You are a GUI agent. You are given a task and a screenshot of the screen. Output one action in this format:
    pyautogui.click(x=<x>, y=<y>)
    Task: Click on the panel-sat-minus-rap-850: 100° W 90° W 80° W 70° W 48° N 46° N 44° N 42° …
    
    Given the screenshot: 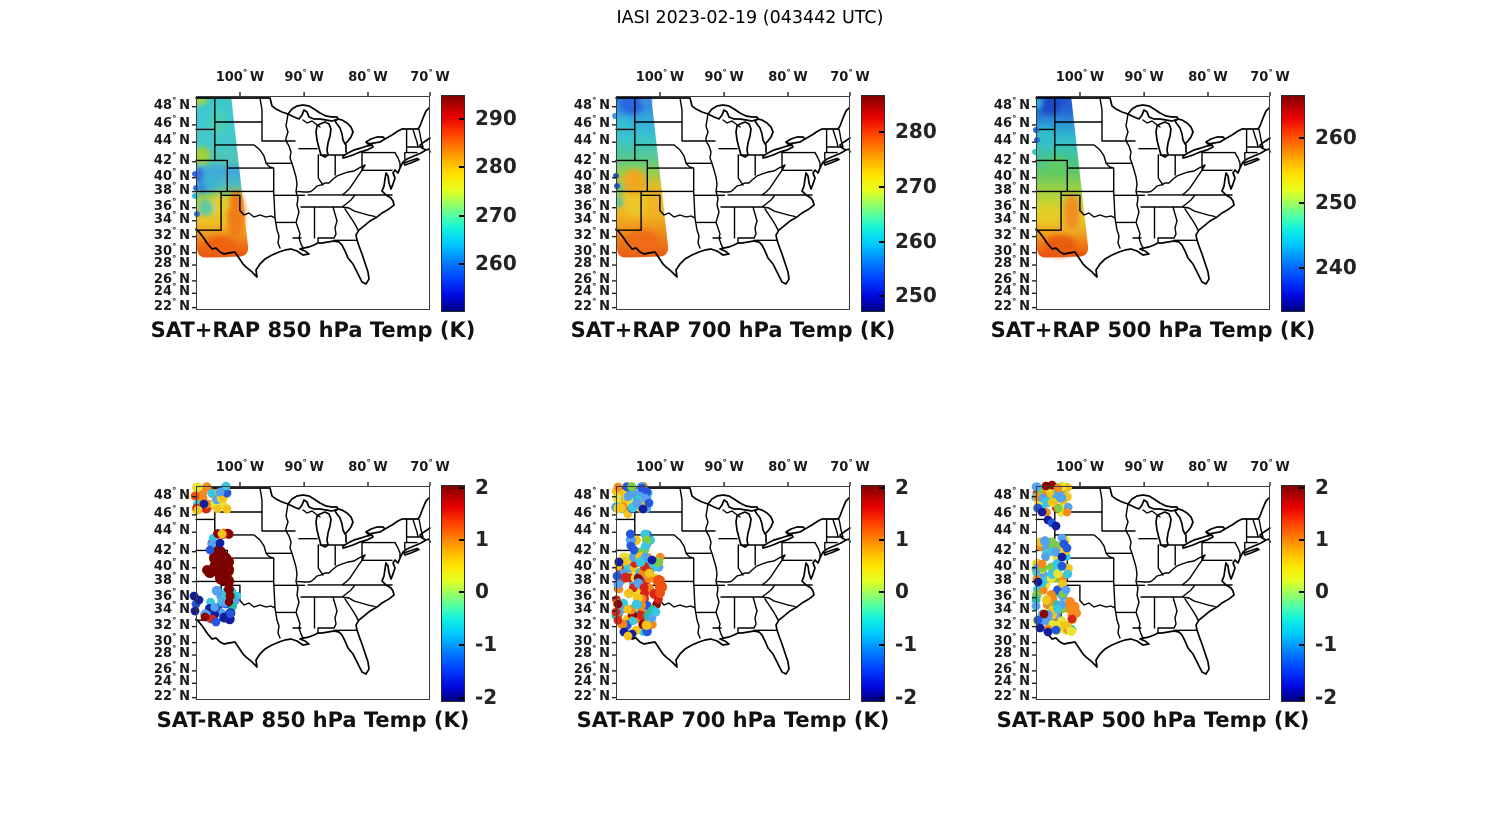 What is the action you would take?
    pyautogui.click(x=351, y=596)
    